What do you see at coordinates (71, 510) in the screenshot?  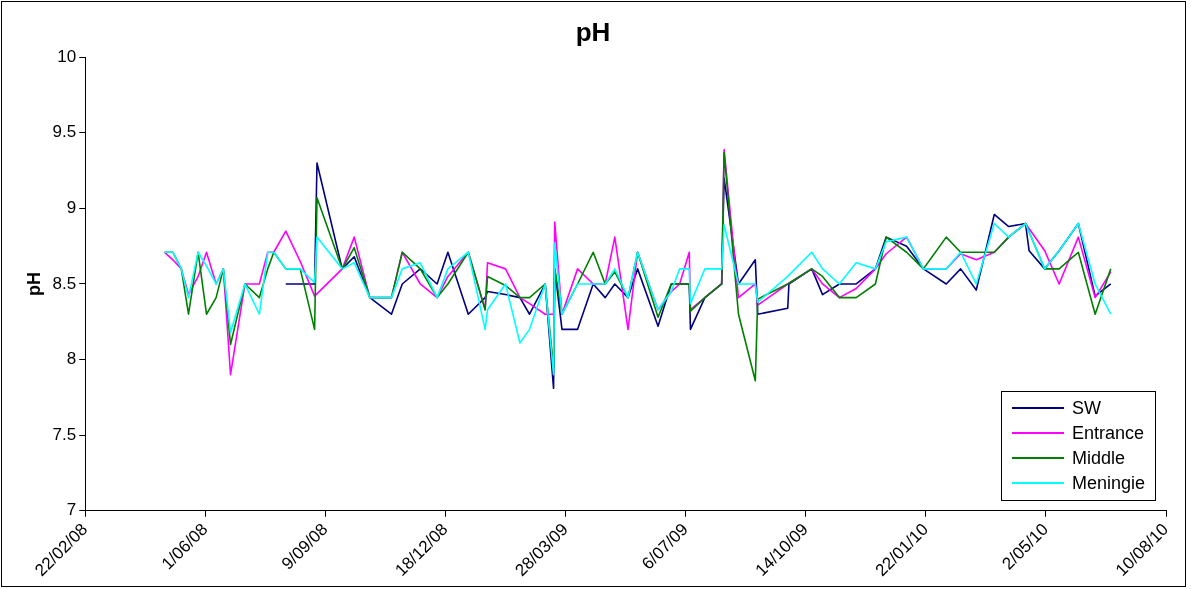 I see `y-tick-label: 7` at bounding box center [71, 510].